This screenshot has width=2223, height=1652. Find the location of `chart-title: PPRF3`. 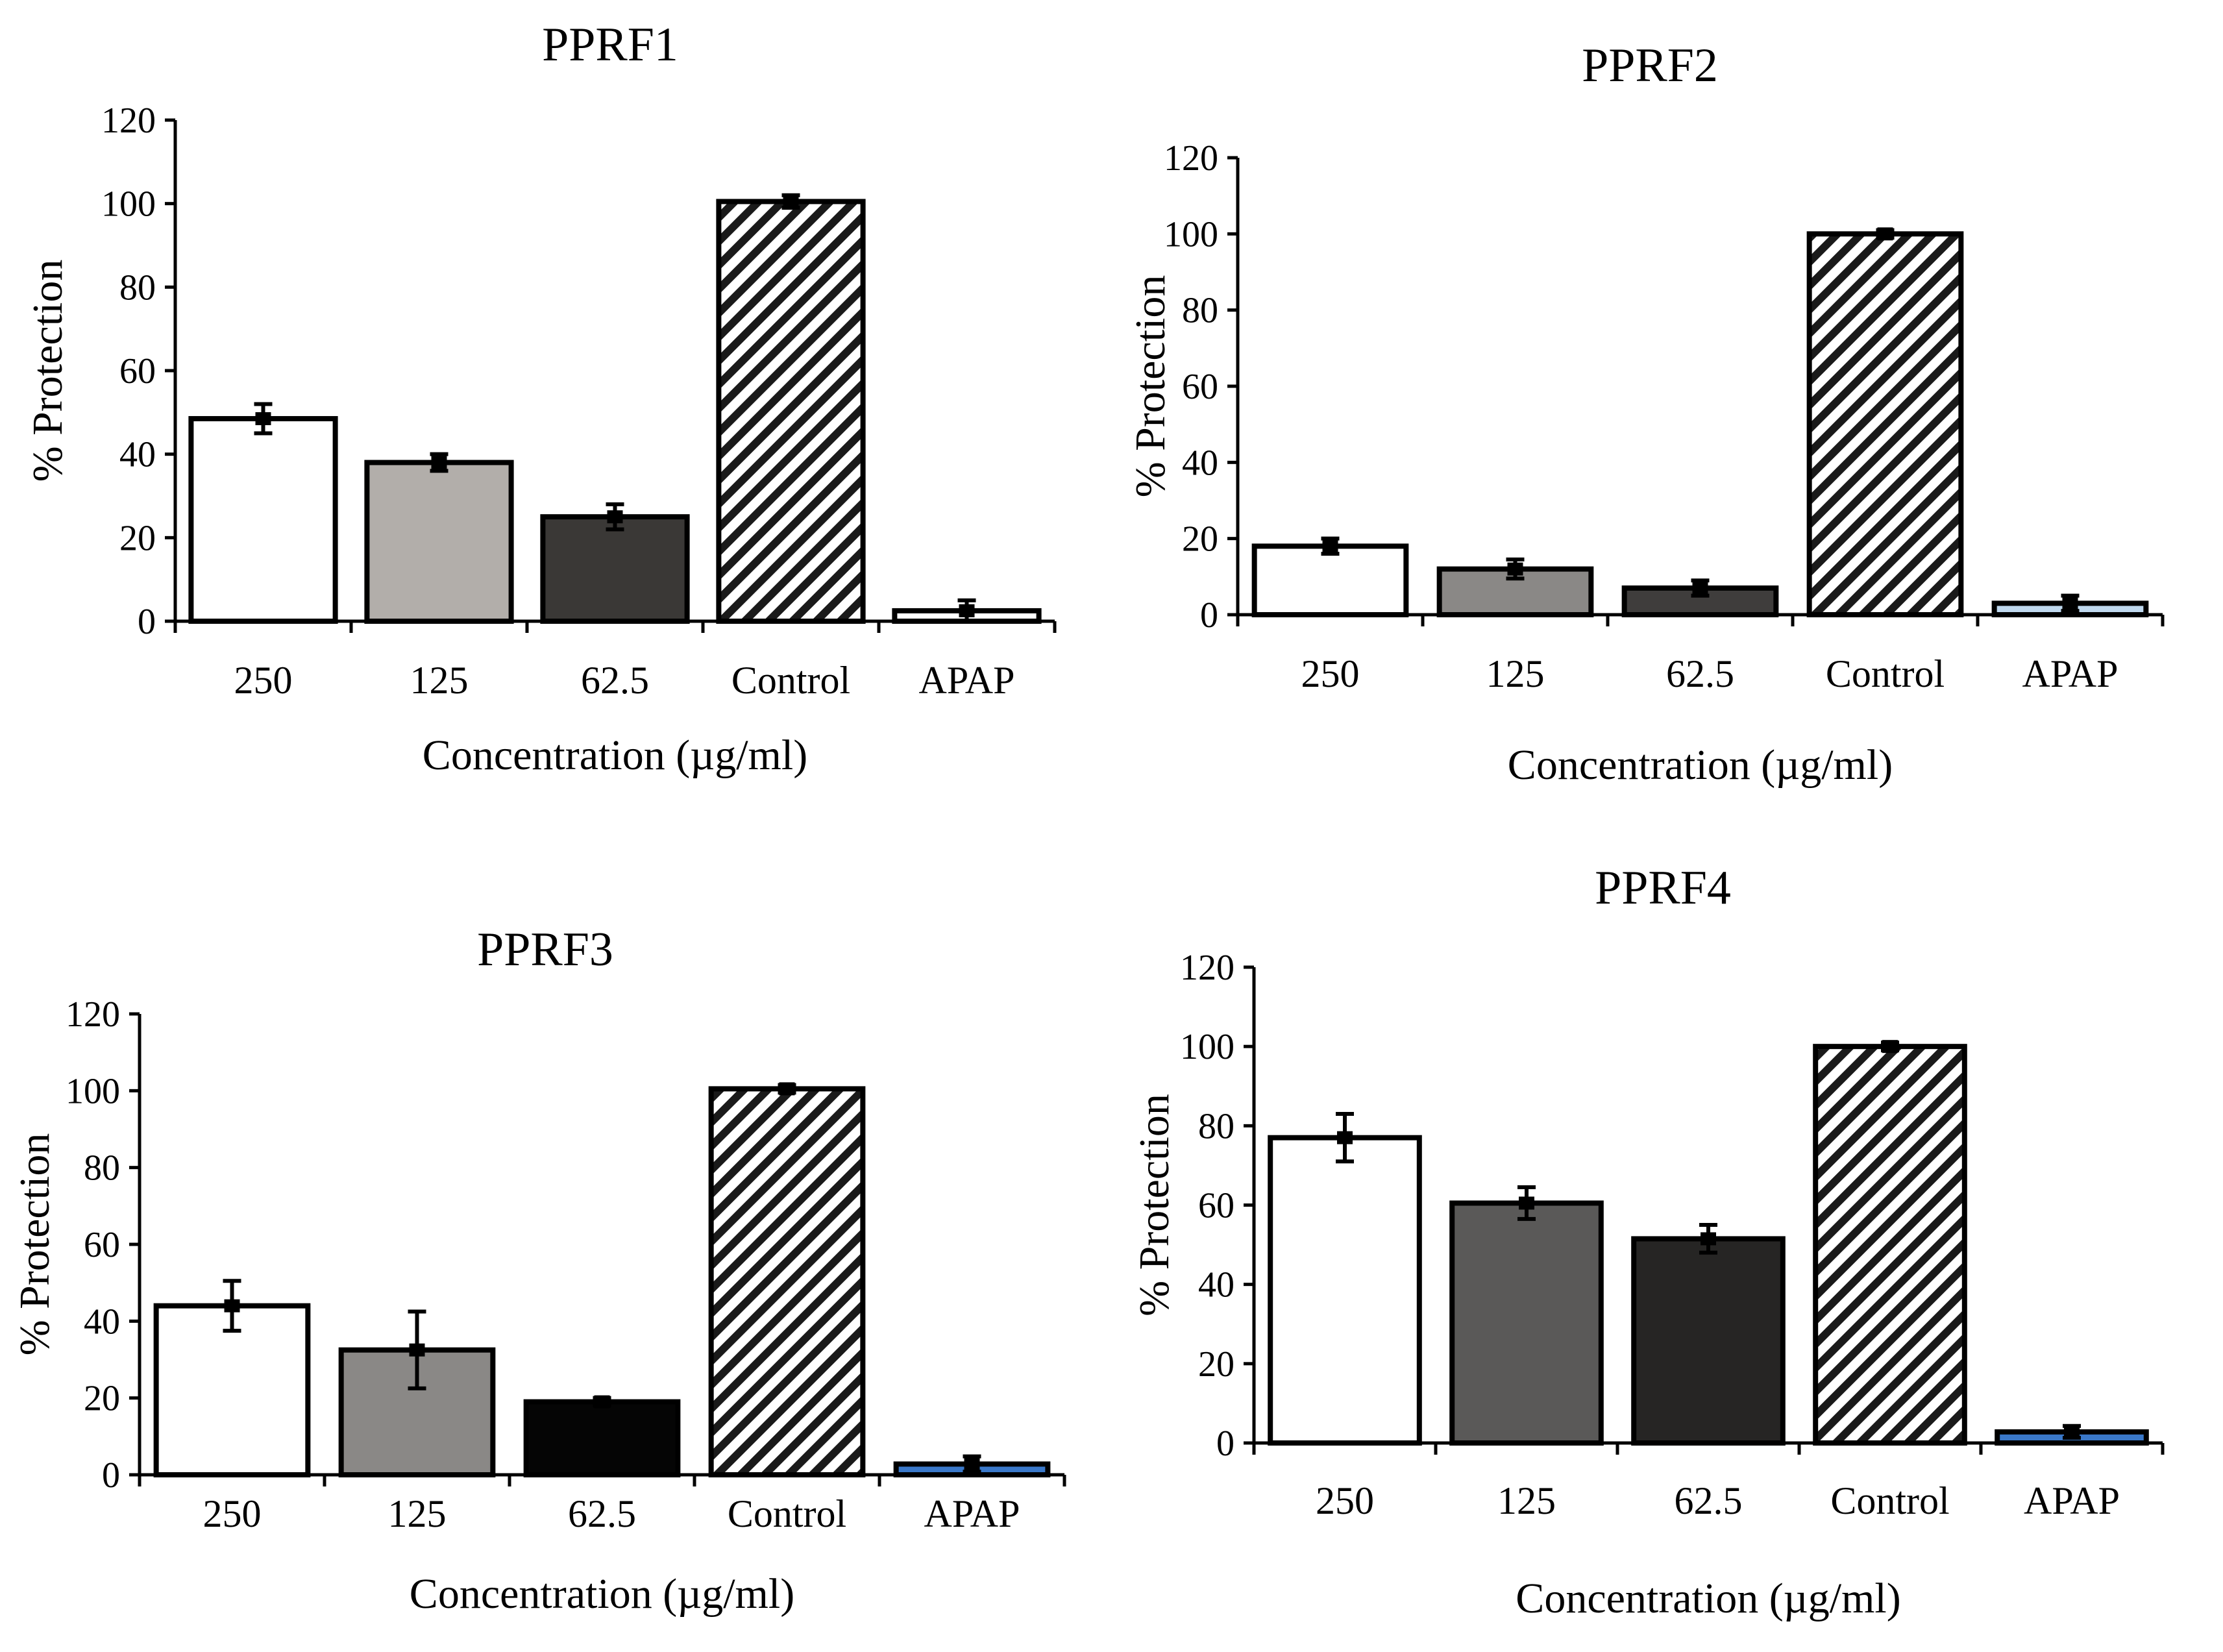

chart-title: PPRF3 is located at coordinates (545, 949).